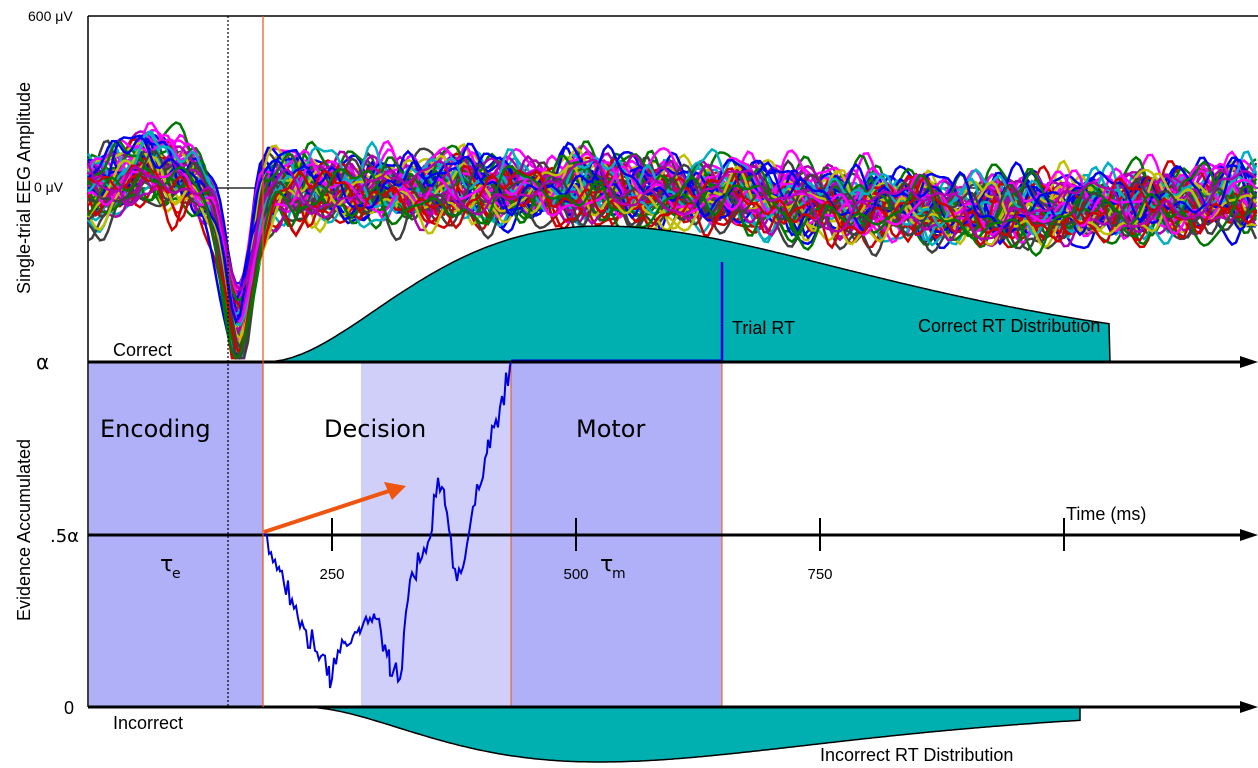  I want to click on correct-rt-distribution, so click(687, 294).